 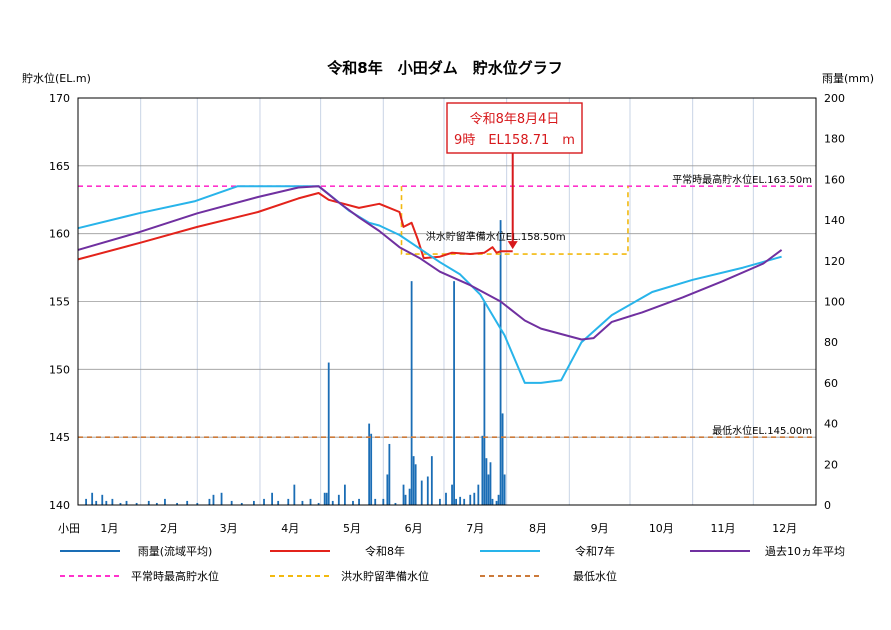 I want to click on callout-arrowhead, so click(x=512, y=245).